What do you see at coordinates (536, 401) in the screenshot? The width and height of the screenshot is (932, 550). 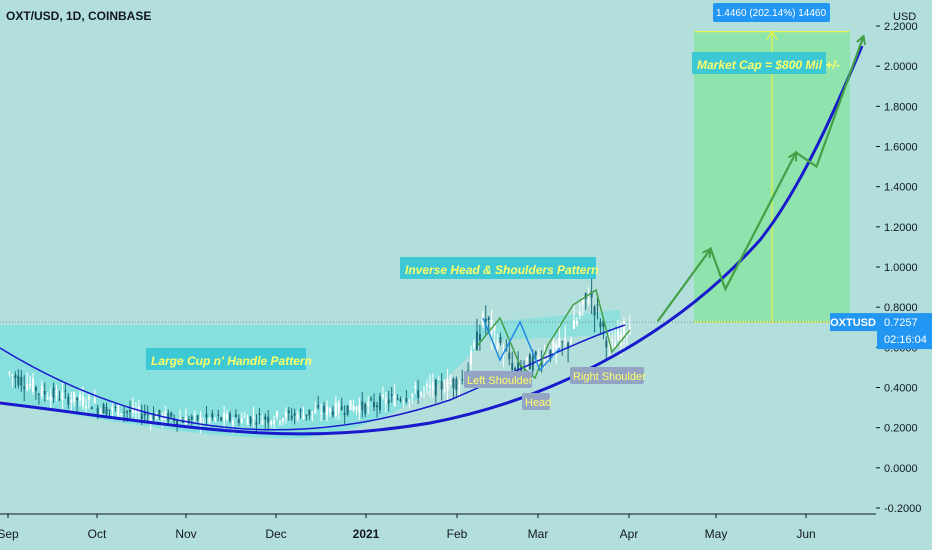 I see `head-label-box` at bounding box center [536, 401].